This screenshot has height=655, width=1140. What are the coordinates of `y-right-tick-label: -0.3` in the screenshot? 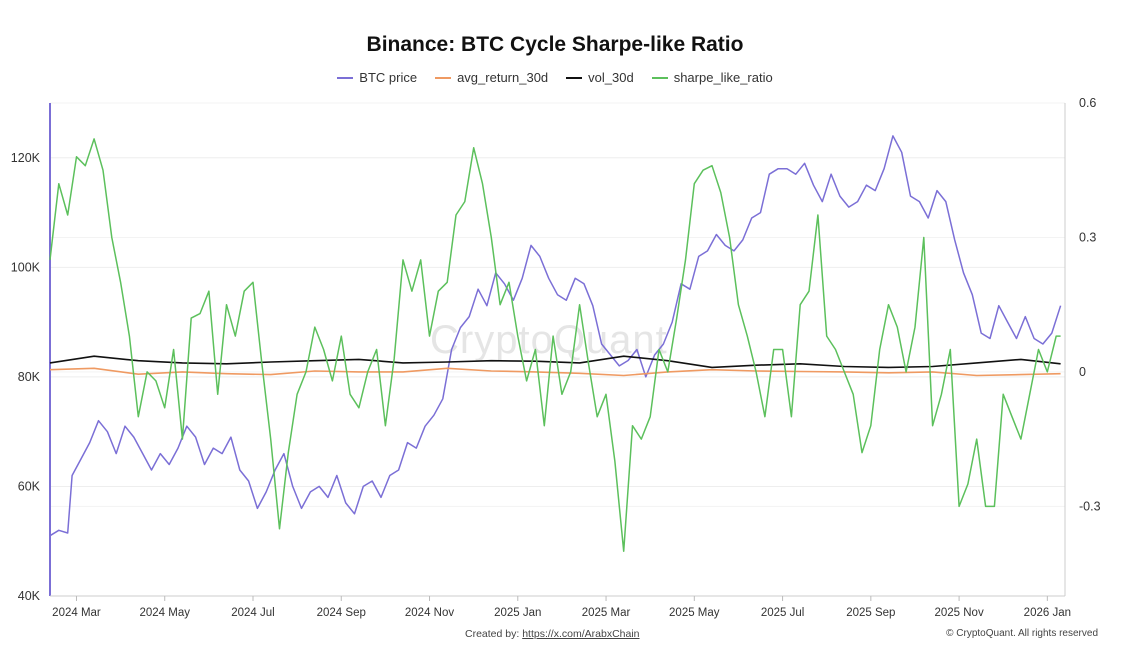 It's located at (1090, 506).